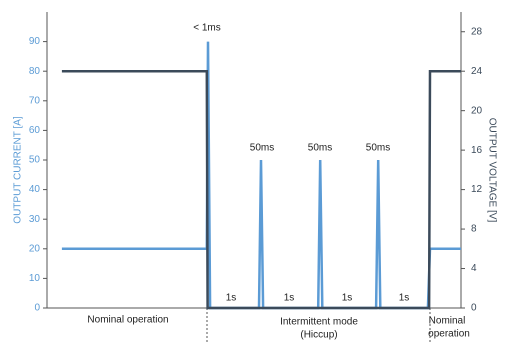 This screenshot has width=509, height=342. I want to click on y2-tick-label: 24, so click(477, 71).